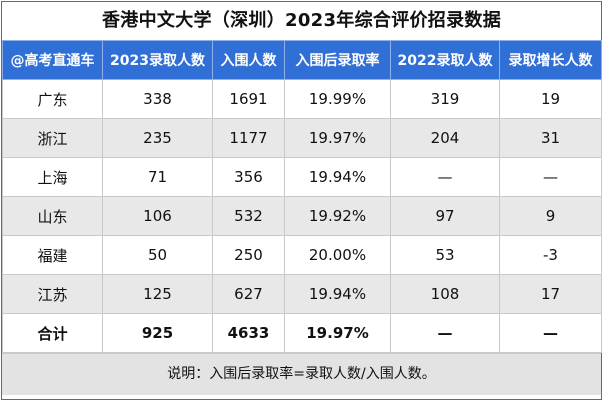 The height and width of the screenshot is (401, 603). What do you see at coordinates (445, 216) in the screenshot?
I see `cell-2022-admitted: 97` at bounding box center [445, 216].